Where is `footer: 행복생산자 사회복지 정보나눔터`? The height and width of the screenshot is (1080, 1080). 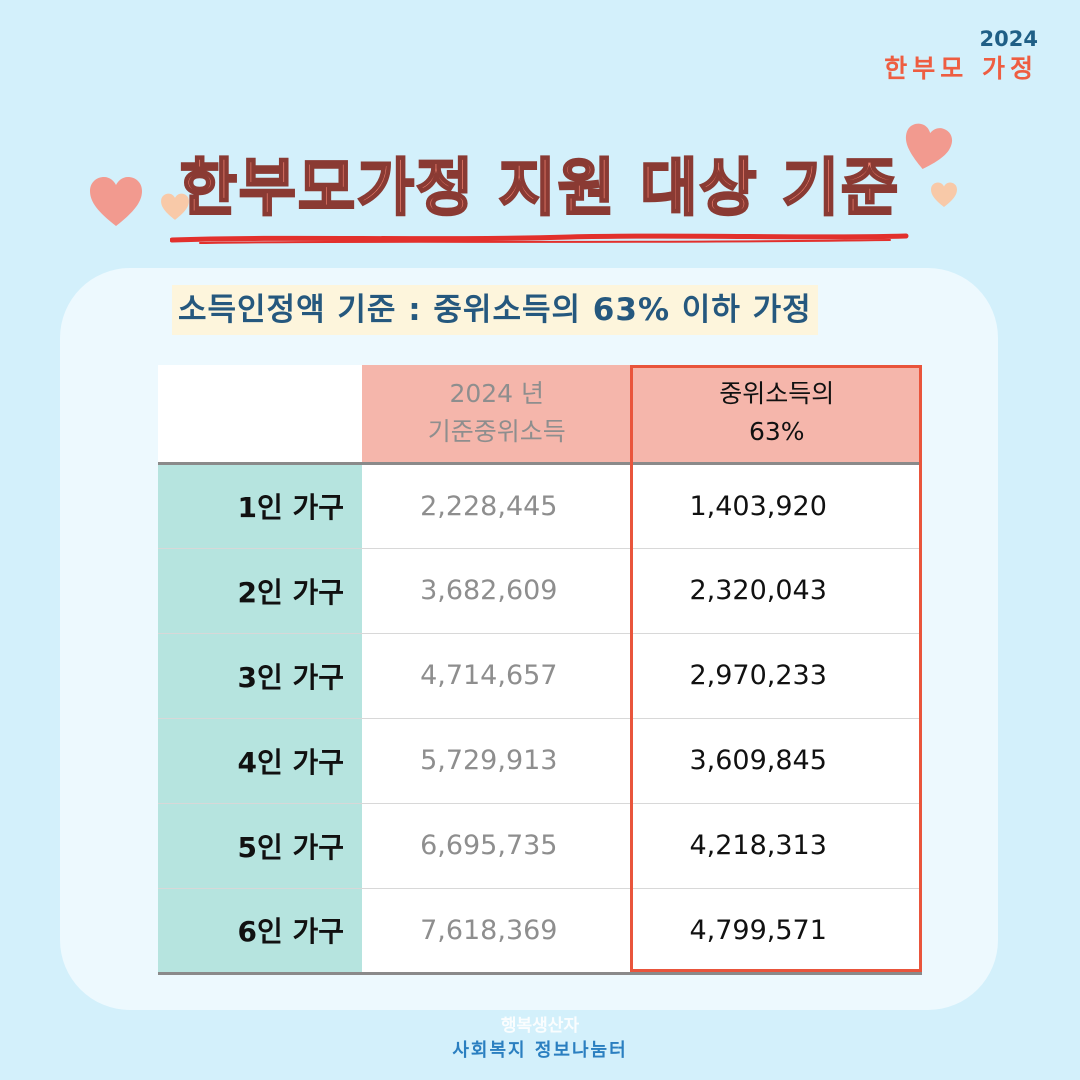 footer: 행복생산자 사회복지 정보나눔터 is located at coordinates (540, 1039).